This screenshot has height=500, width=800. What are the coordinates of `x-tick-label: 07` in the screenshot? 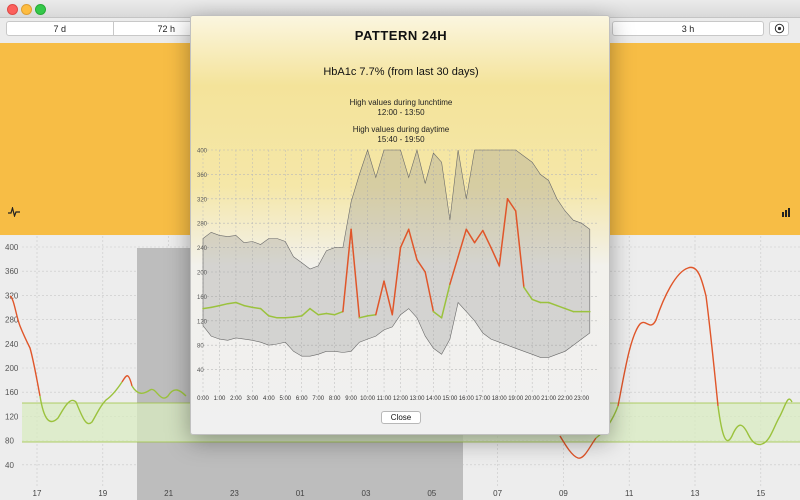 It's located at (497, 493).